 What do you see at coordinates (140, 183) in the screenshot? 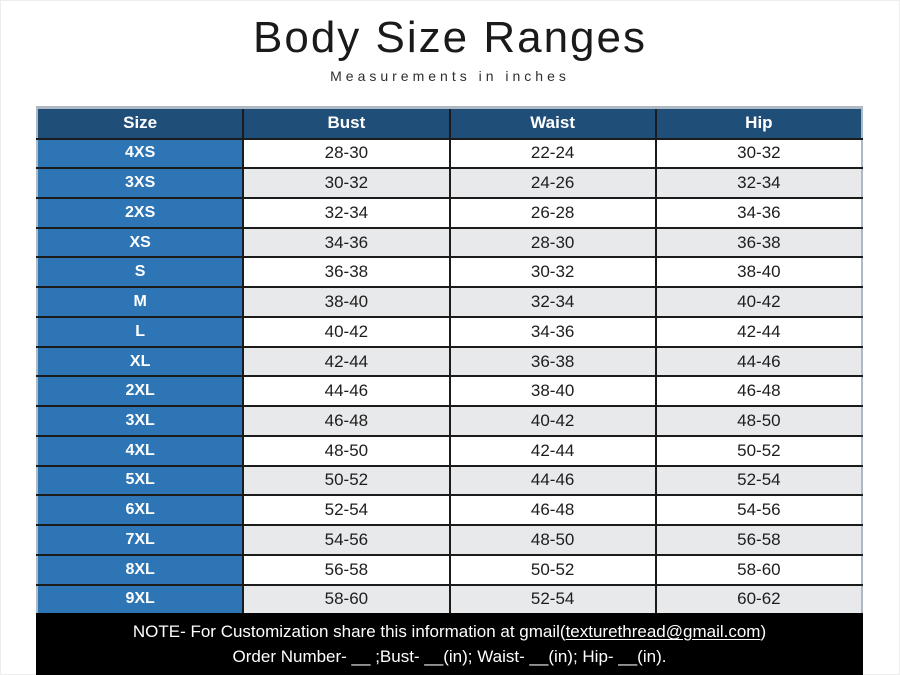
I see `size-cell: 3XS` at bounding box center [140, 183].